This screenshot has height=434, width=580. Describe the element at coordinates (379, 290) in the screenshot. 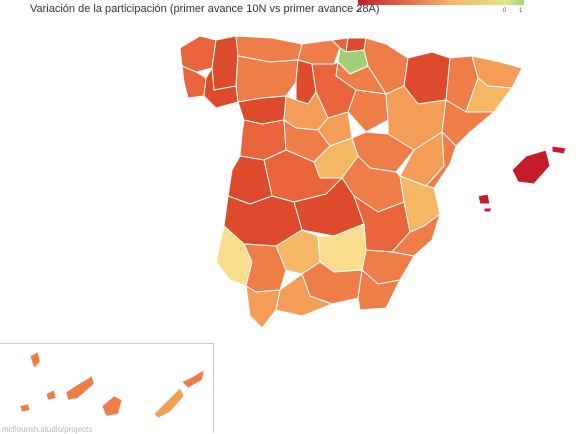

I see `province-almeria` at that location.